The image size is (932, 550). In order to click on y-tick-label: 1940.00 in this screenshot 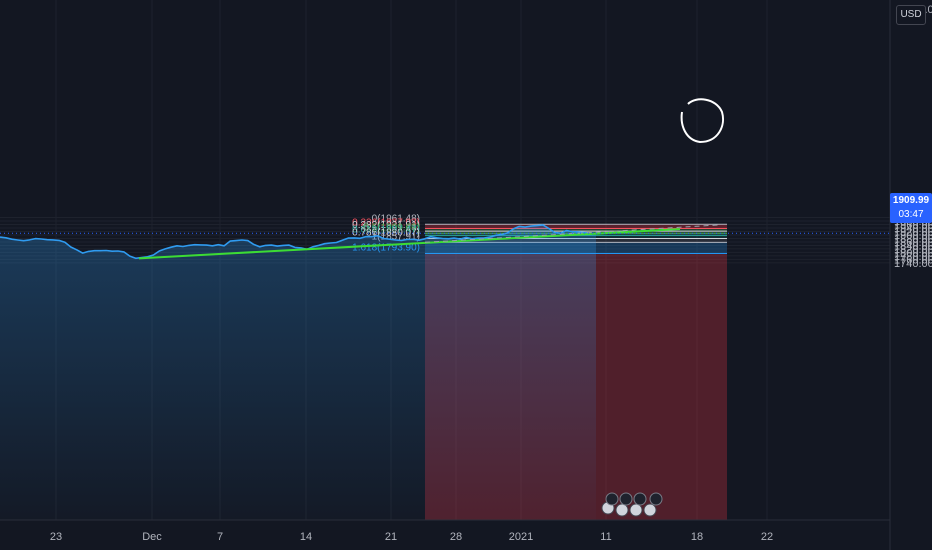, I will do `click(913, 229)`.